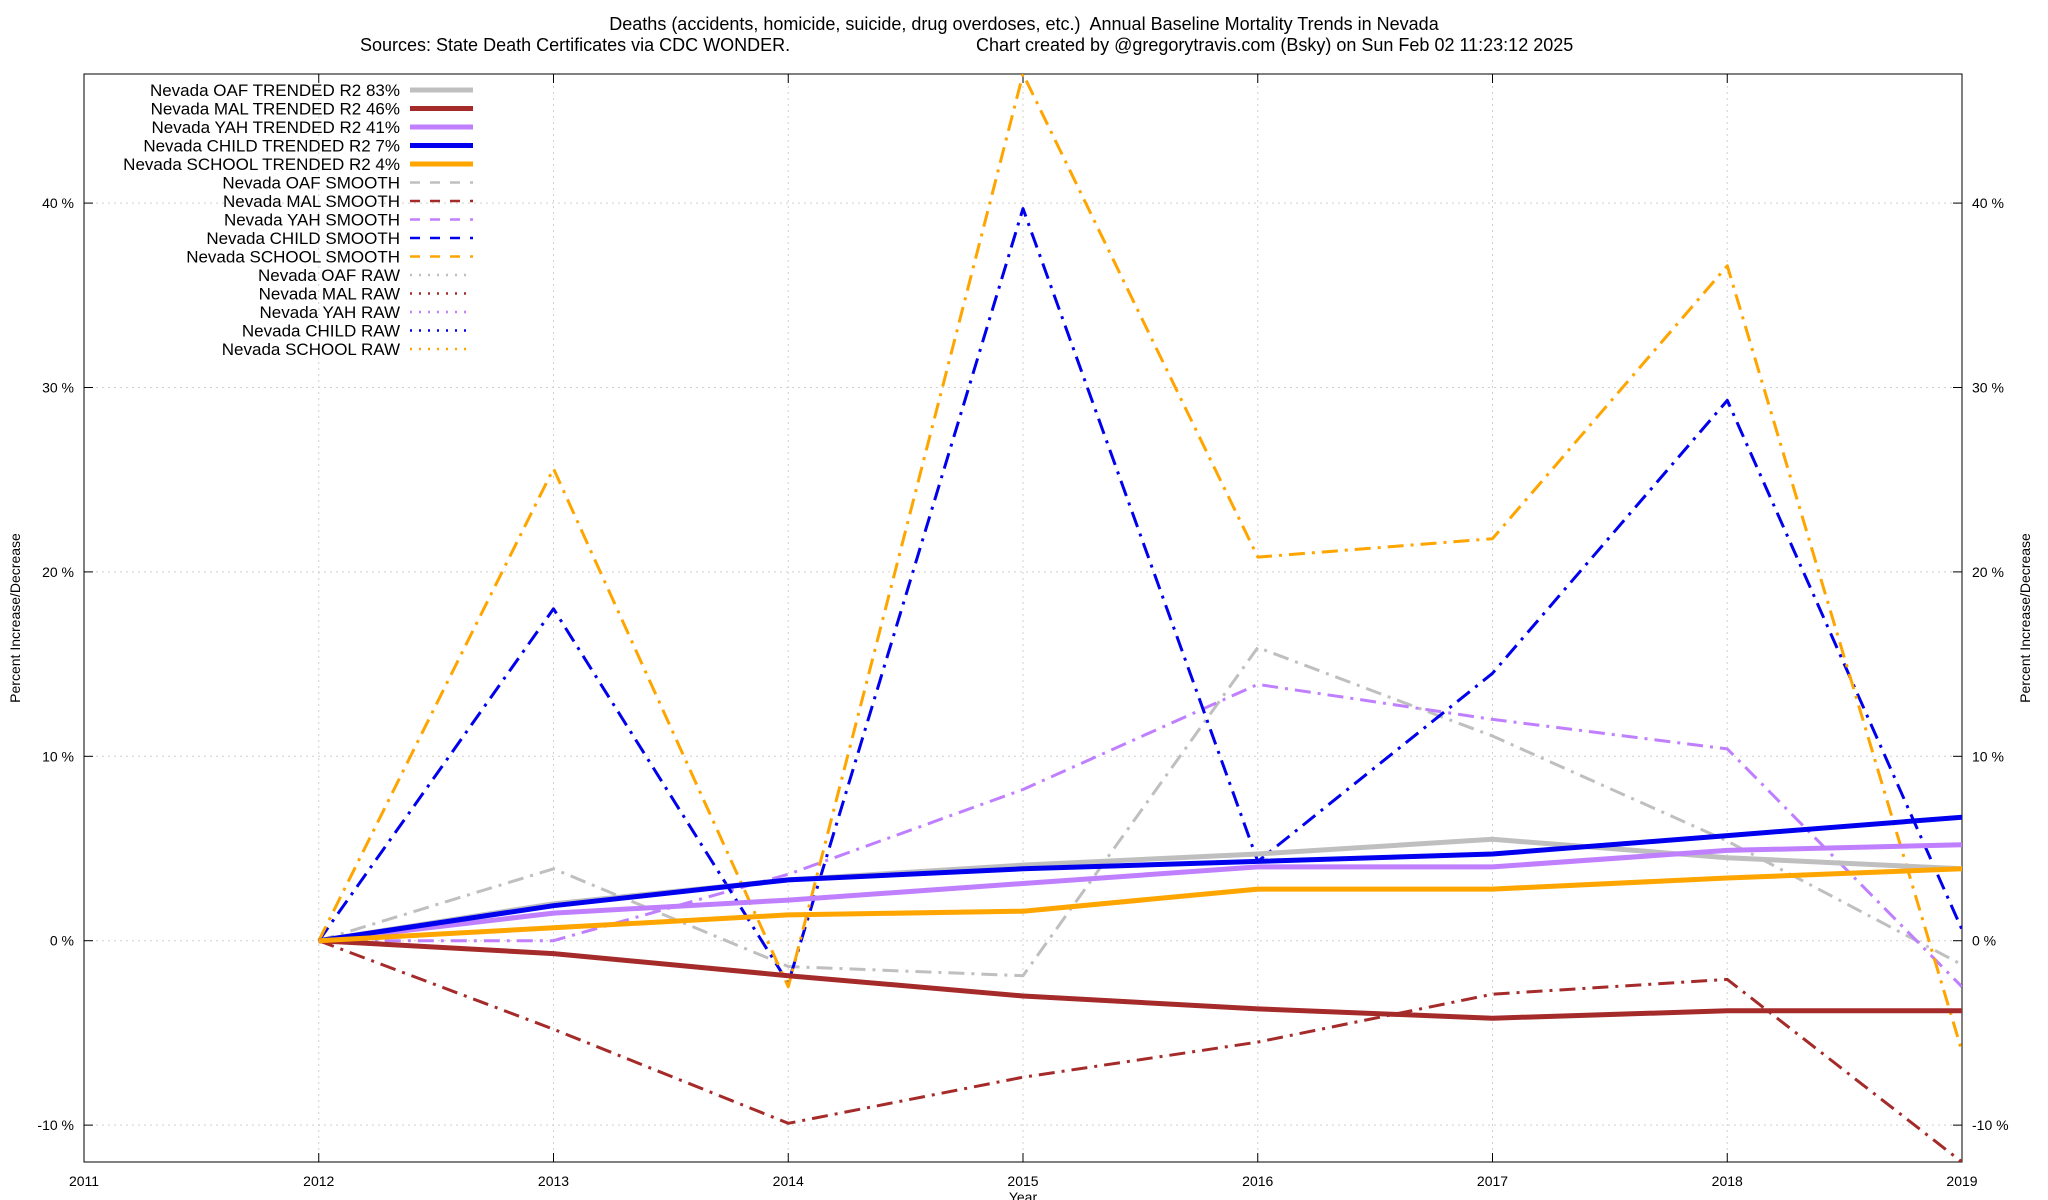  Describe the element at coordinates (303, 238) in the screenshot. I see `legend-label: Nevada CHILD SMOOTH` at that location.